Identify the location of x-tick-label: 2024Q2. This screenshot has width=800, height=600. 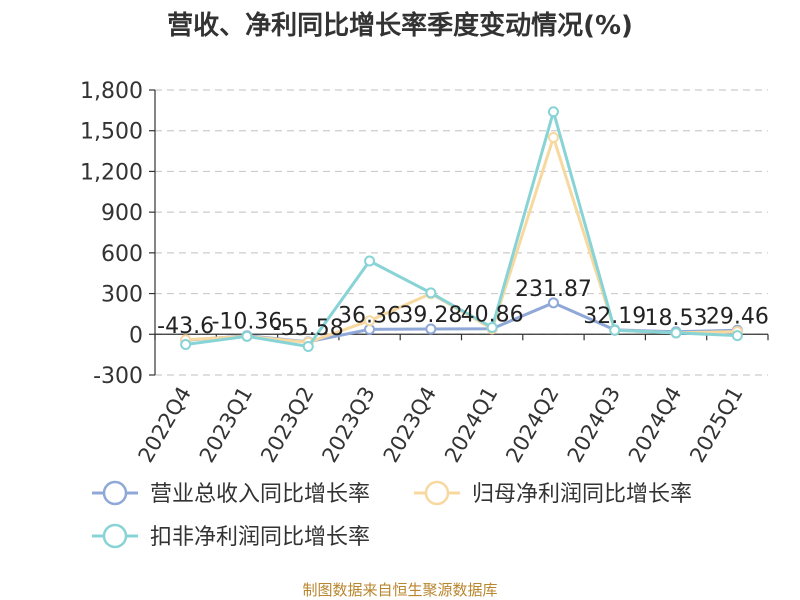
(532, 425).